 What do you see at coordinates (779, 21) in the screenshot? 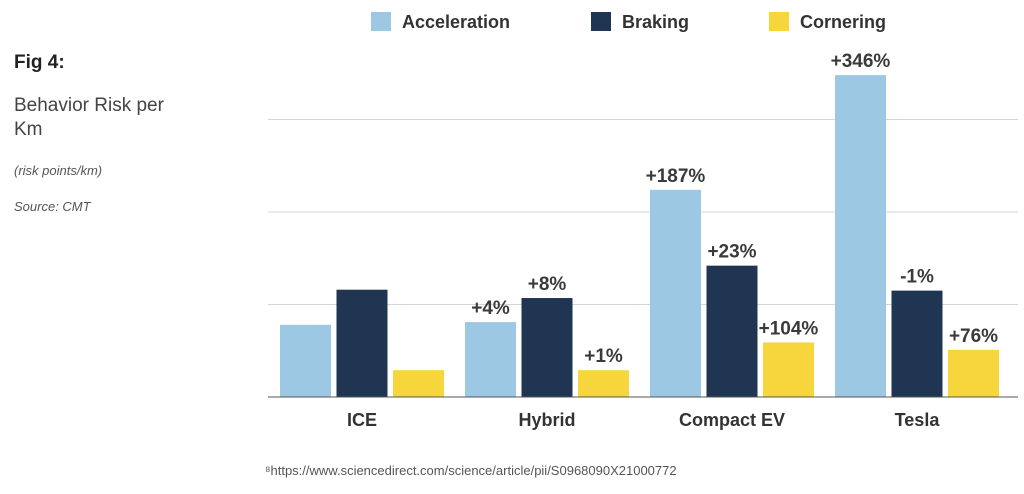
I see `legend-swatch-cornering` at bounding box center [779, 21].